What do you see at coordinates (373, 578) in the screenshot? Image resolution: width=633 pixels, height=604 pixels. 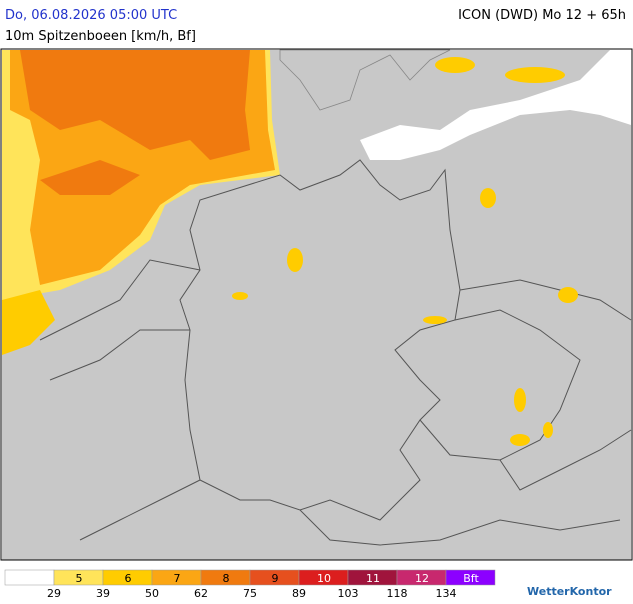 I see `legend-bft-label: 11` at bounding box center [373, 578].